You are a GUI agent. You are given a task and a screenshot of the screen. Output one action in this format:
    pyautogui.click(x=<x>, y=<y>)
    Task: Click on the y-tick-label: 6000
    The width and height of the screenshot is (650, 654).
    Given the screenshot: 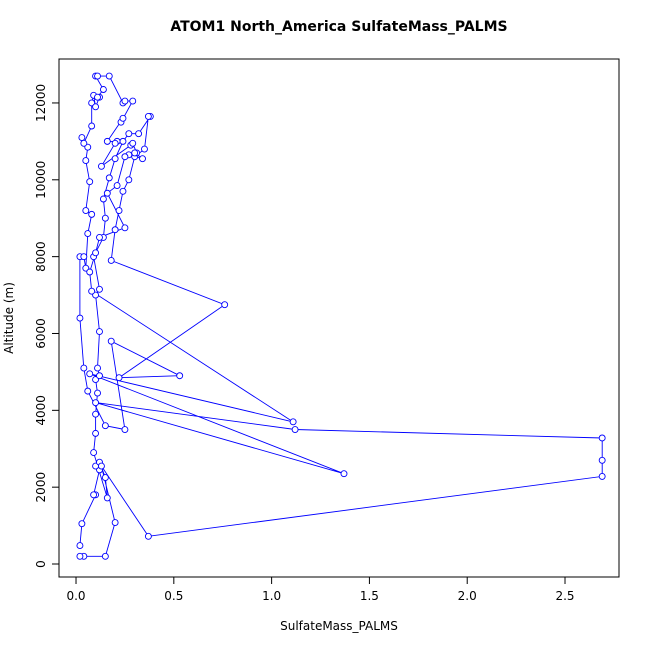 What is the action you would take?
    pyautogui.click(x=41, y=333)
    